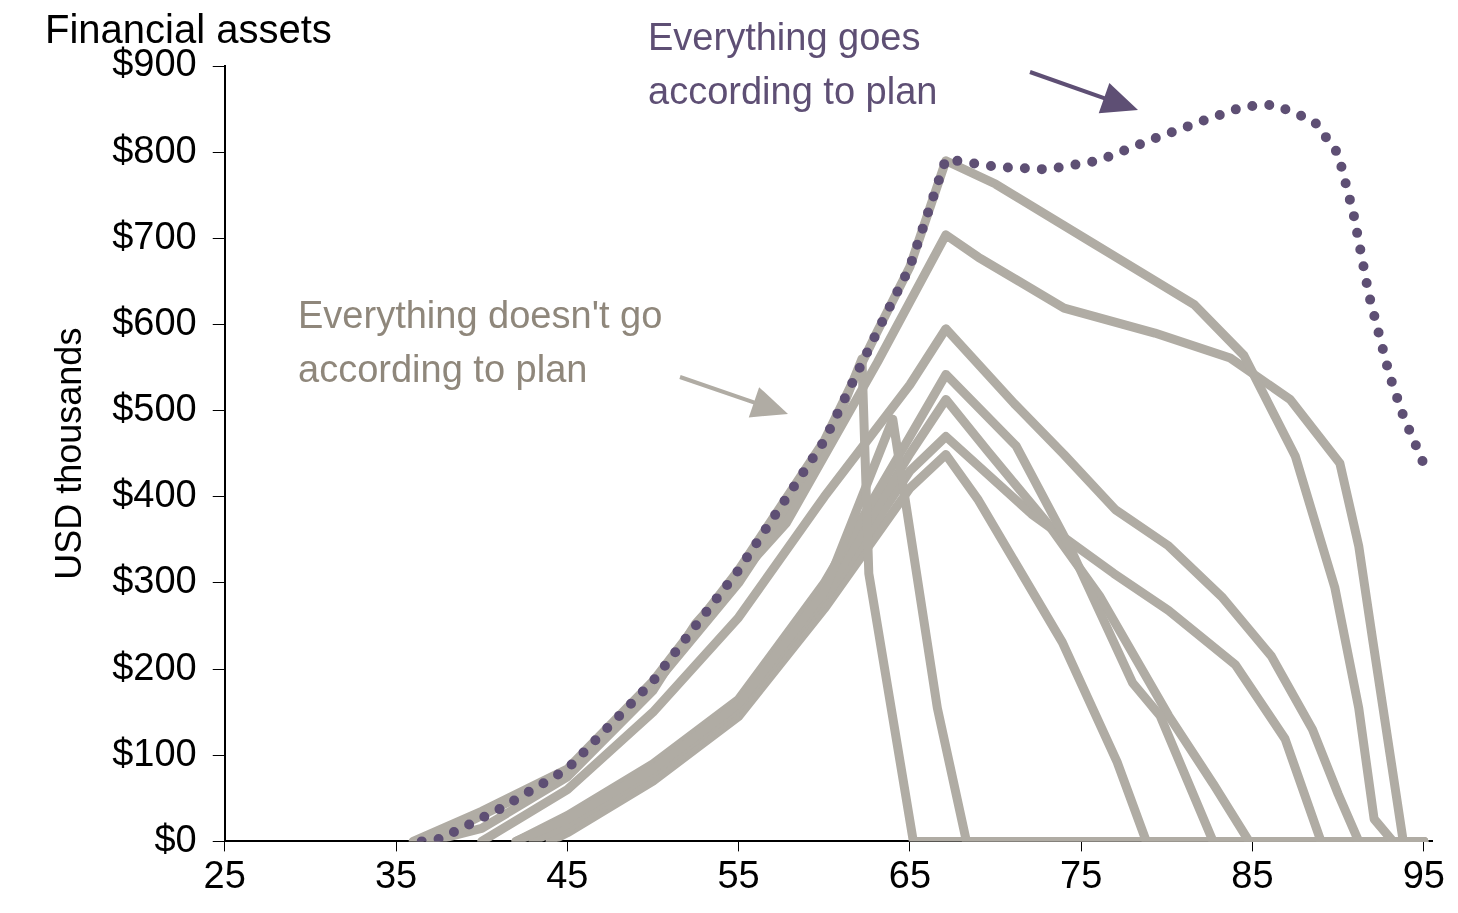 Image resolution: width=1458 pixels, height=913 pixels. I want to click on y-tick-label: $700, so click(154, 235).